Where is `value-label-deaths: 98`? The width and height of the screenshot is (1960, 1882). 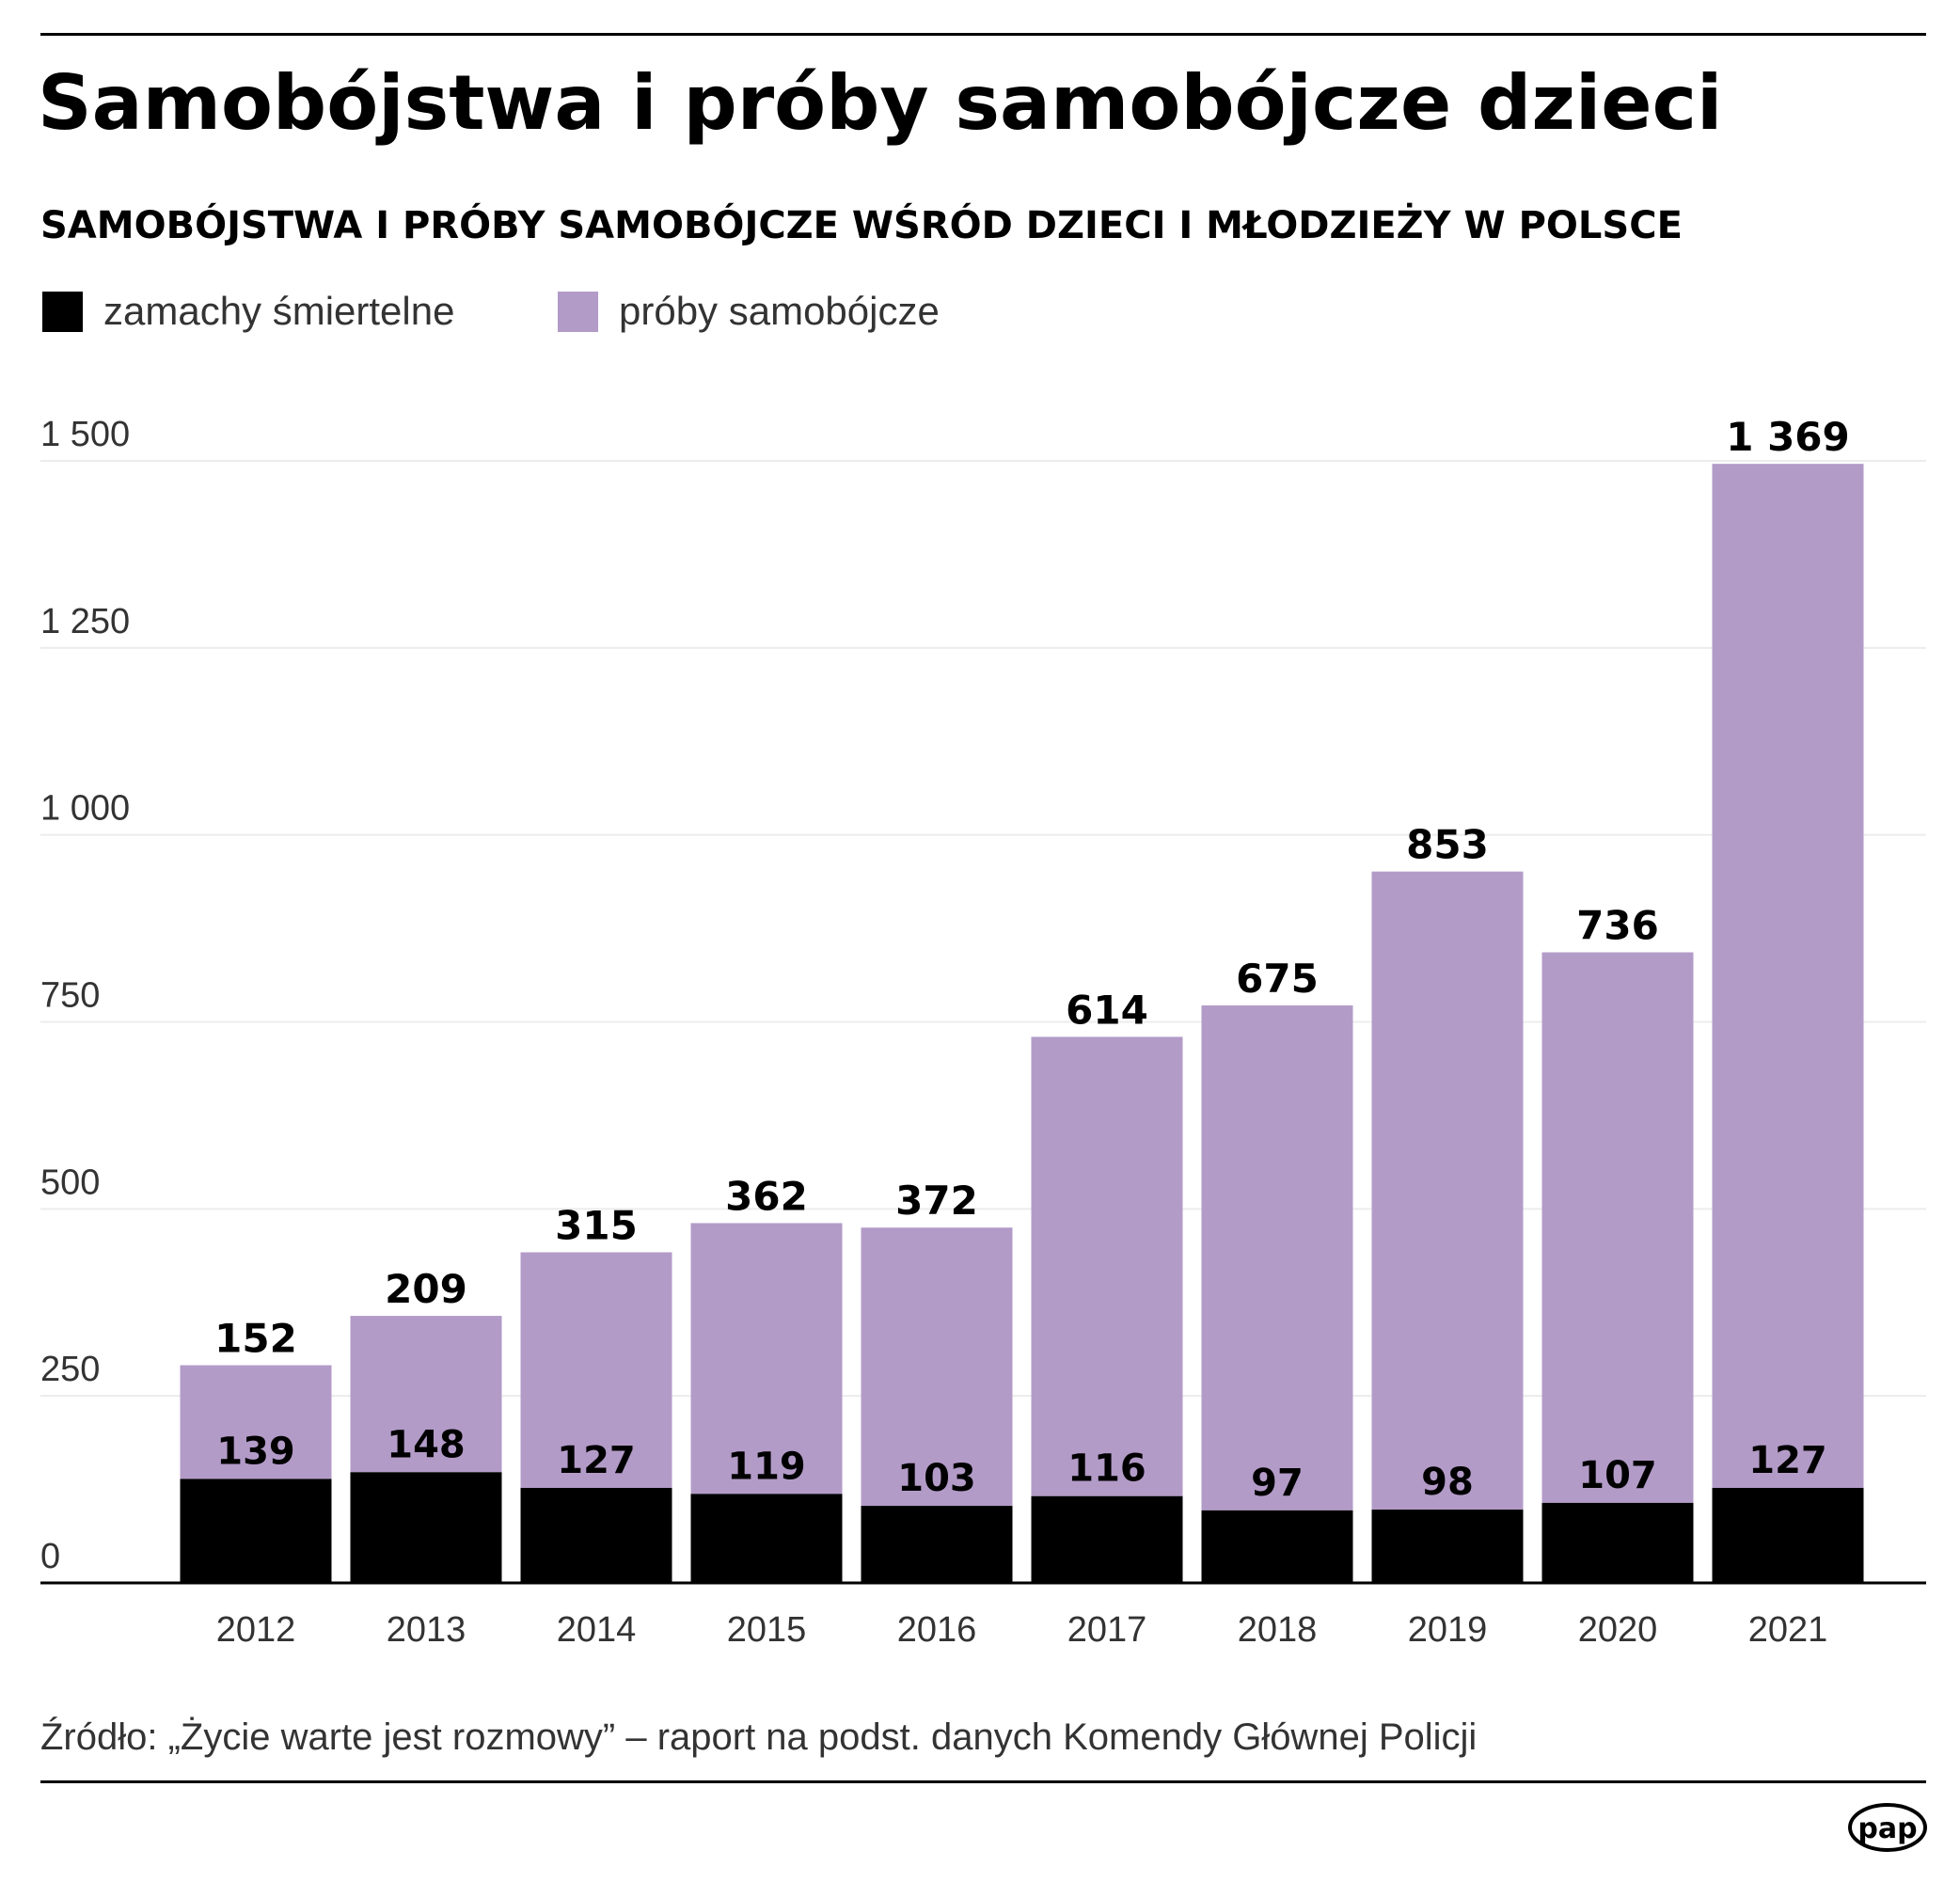 value-label-deaths: 98 is located at coordinates (1448, 1483).